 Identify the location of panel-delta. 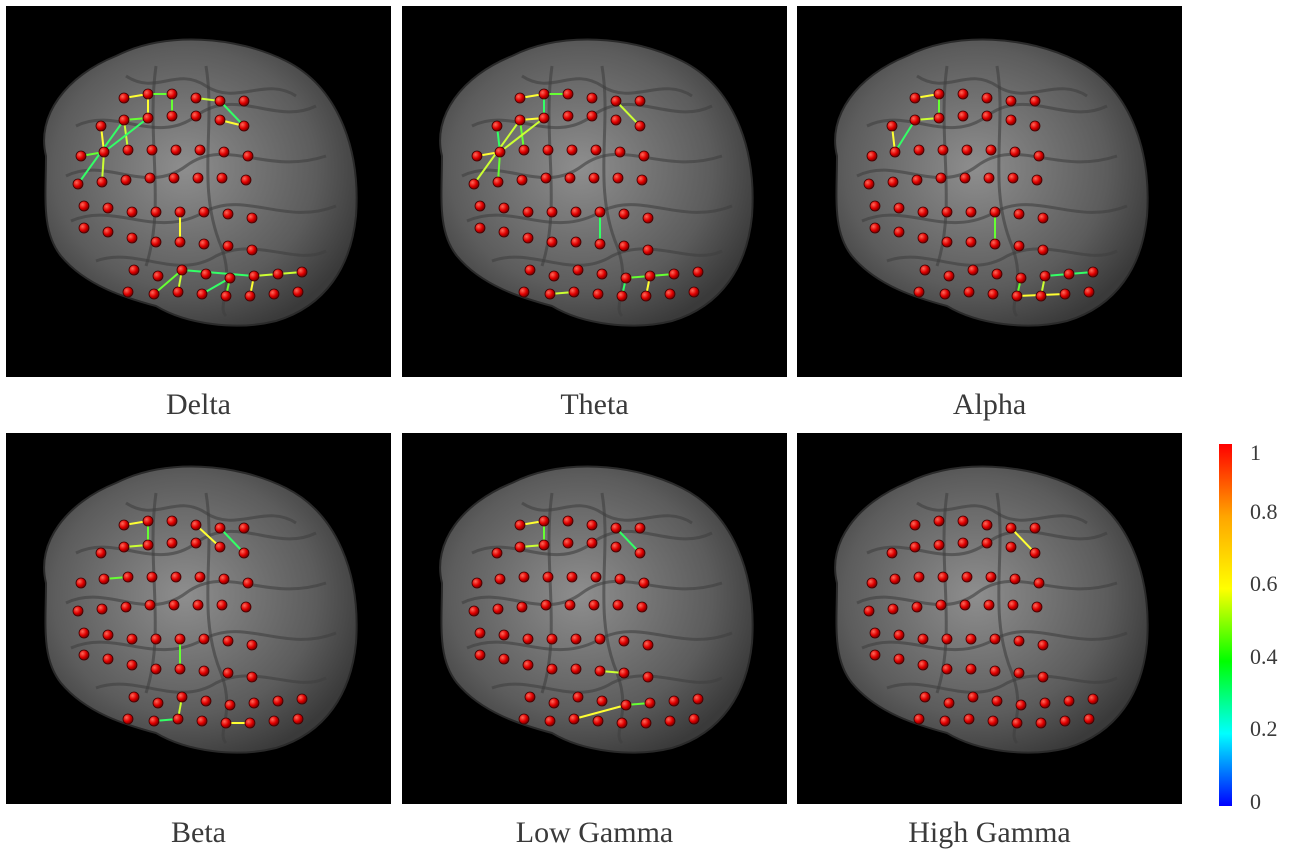
(198, 191).